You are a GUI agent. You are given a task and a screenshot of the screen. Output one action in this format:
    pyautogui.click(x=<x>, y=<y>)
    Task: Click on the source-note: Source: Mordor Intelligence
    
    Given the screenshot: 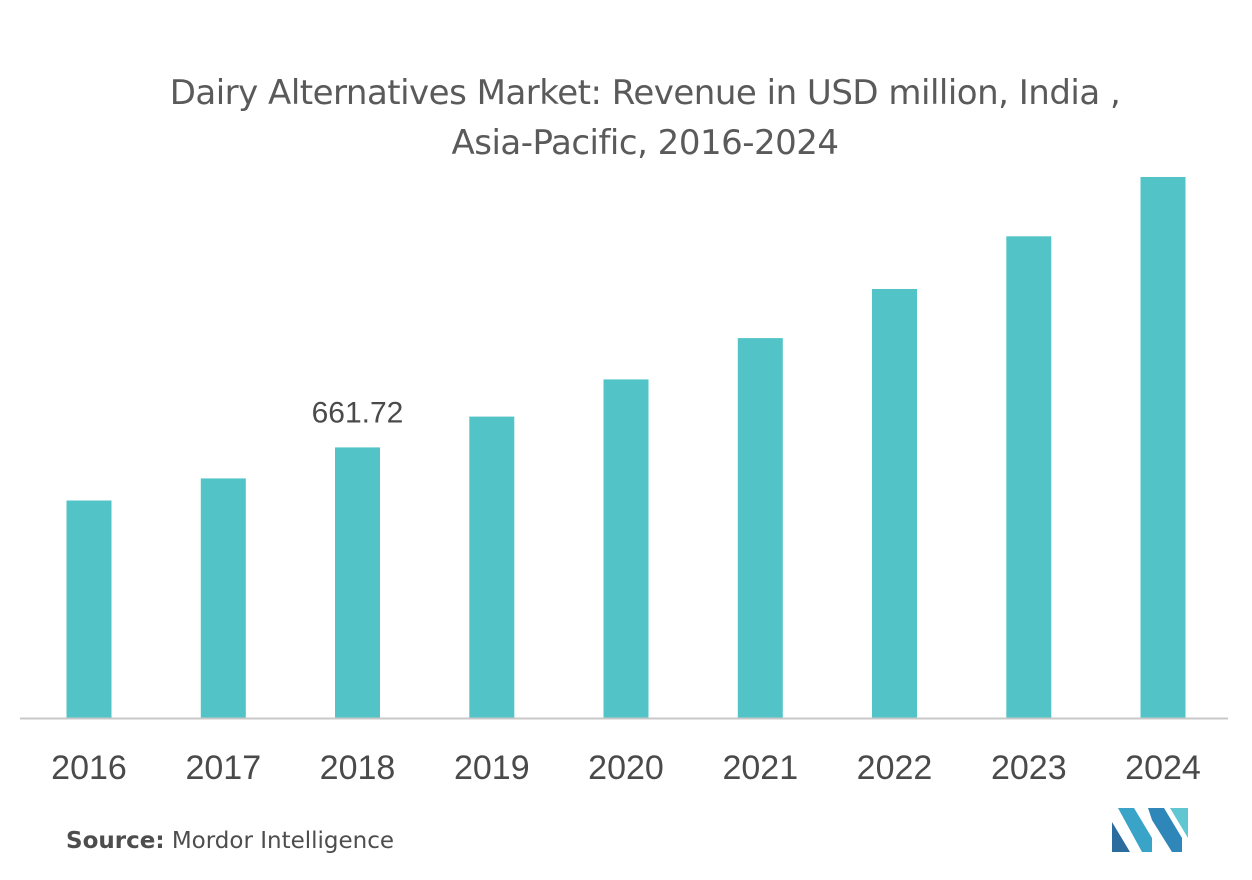 What is the action you would take?
    pyautogui.click(x=230, y=841)
    